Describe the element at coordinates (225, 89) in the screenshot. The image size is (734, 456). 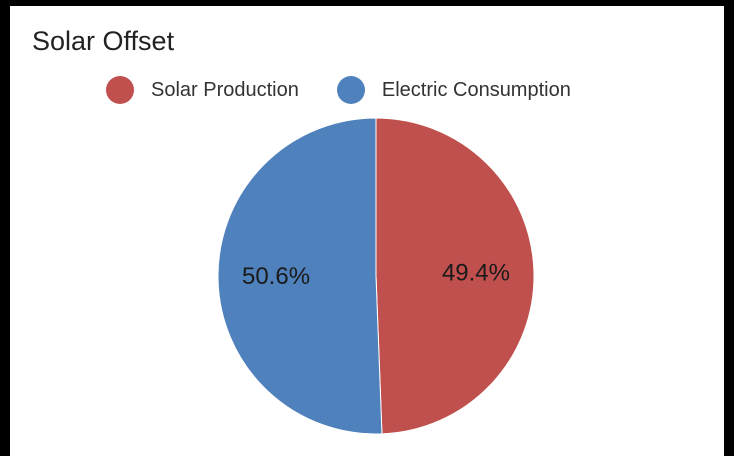
I see `legend-label-solar-production: Solar Production` at that location.